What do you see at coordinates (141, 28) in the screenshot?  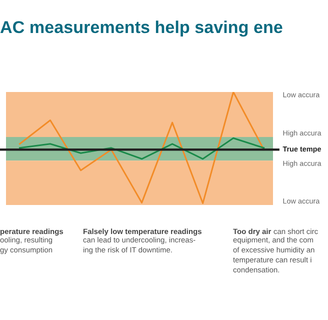 I see `chart-title: AC measurements help saving ene` at bounding box center [141, 28].